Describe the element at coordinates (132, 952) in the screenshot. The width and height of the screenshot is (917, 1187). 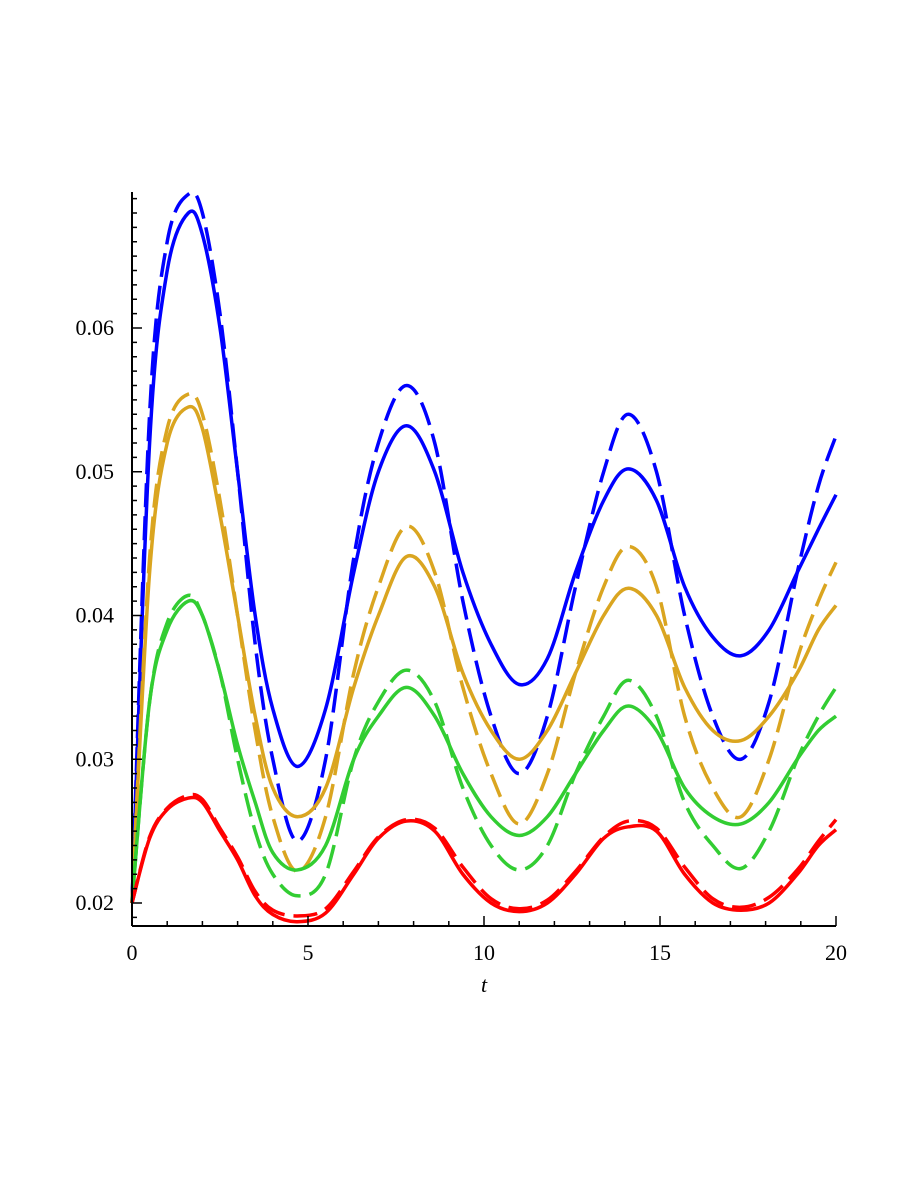
I see `x-tick-label: 0` at that location.